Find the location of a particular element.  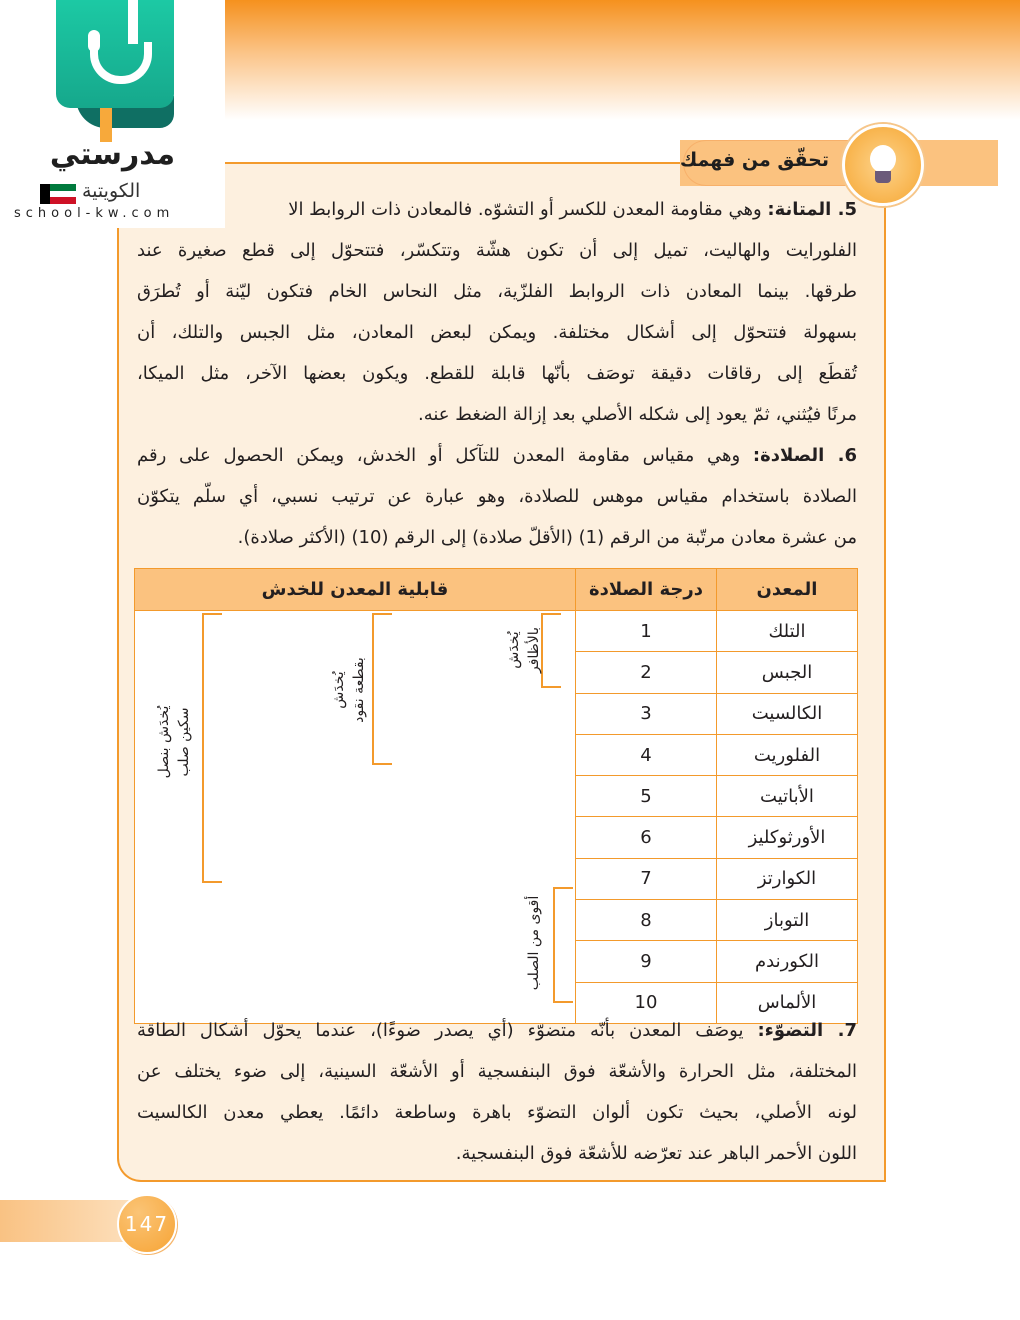

table-row: الألماس 10 is located at coordinates (496, 1002).